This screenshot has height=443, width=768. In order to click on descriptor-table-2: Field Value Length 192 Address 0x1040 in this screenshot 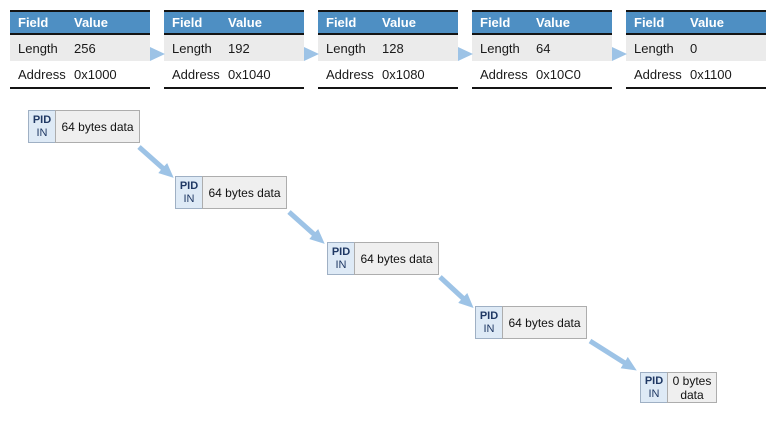, I will do `click(234, 49)`.